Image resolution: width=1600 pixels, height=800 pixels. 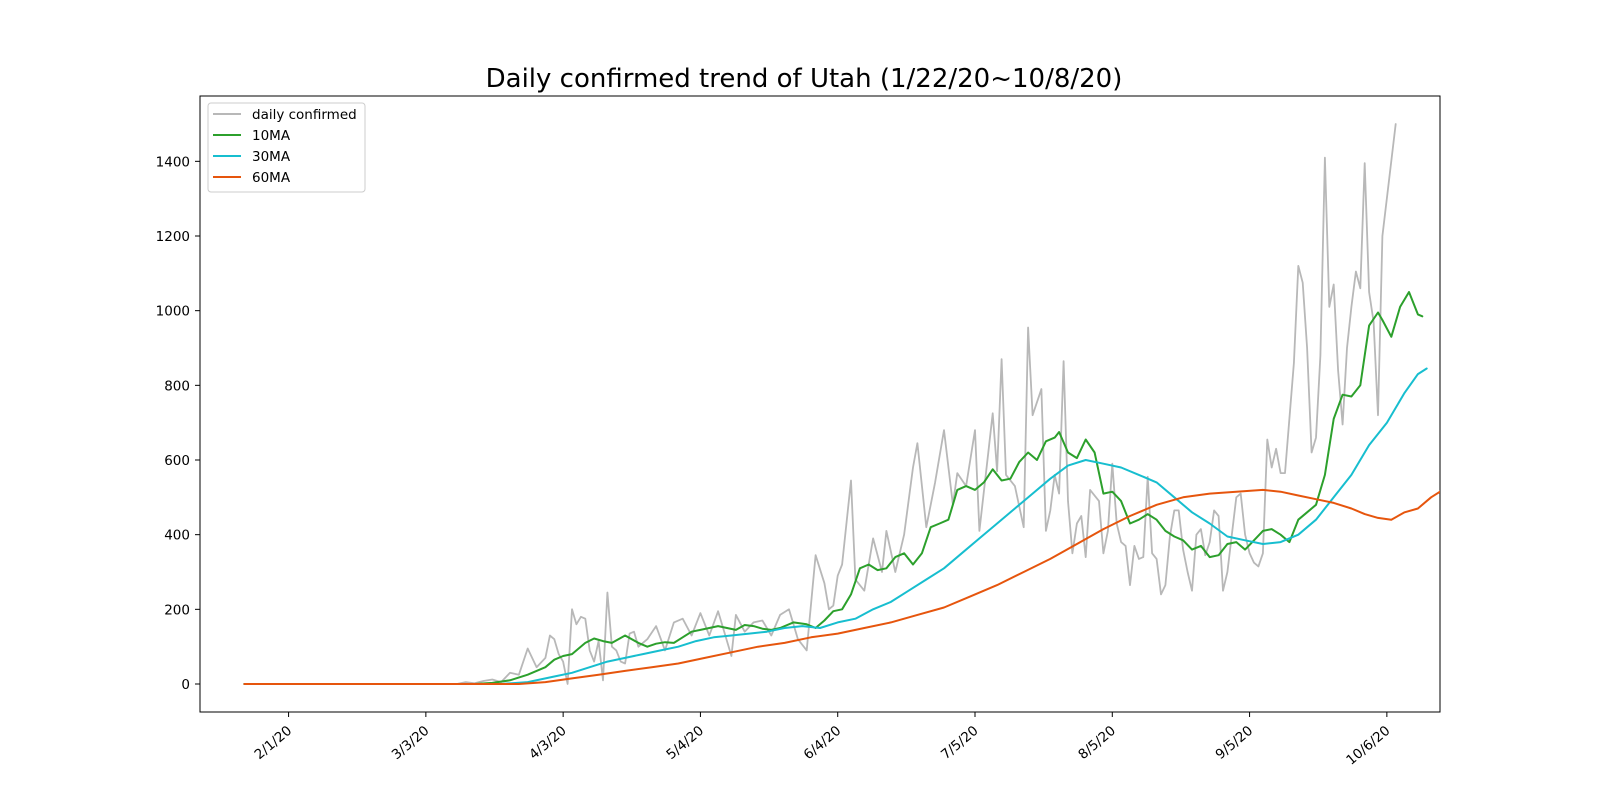 What do you see at coordinates (271, 136) in the screenshot?
I see `legend-label-10ma: 10MA` at bounding box center [271, 136].